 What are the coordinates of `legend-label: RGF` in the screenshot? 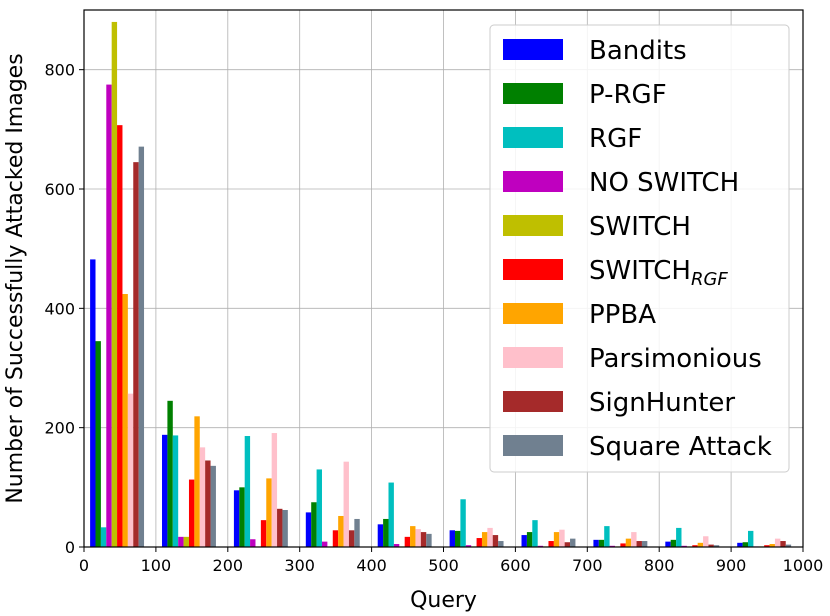 It's located at (615, 139).